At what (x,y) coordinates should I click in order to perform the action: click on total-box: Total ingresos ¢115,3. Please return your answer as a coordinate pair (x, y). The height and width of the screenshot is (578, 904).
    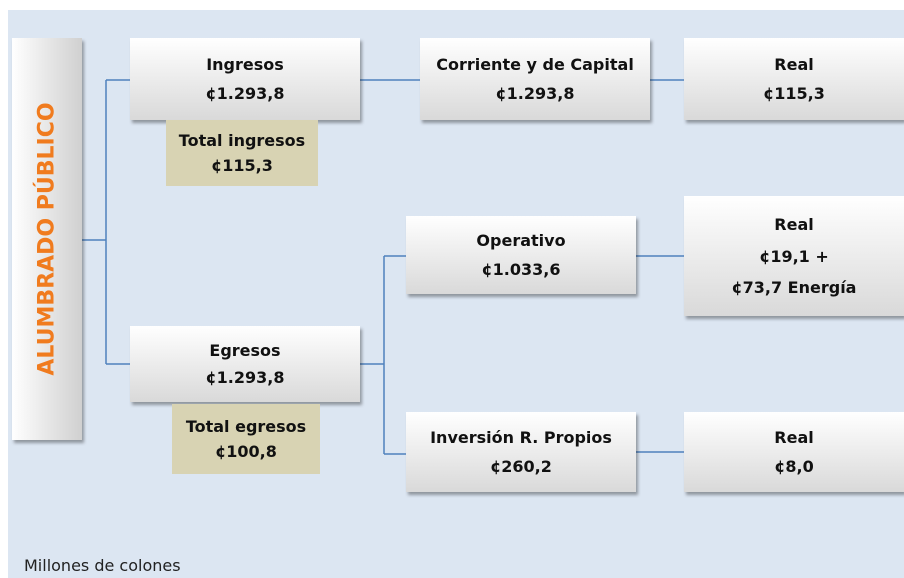
    Looking at the image, I should click on (242, 153).